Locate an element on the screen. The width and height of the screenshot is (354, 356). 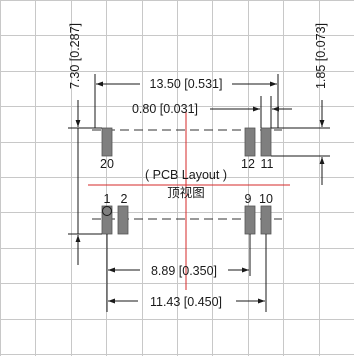
outer-span-label: 11.43 [0.450] is located at coordinates (186, 302).